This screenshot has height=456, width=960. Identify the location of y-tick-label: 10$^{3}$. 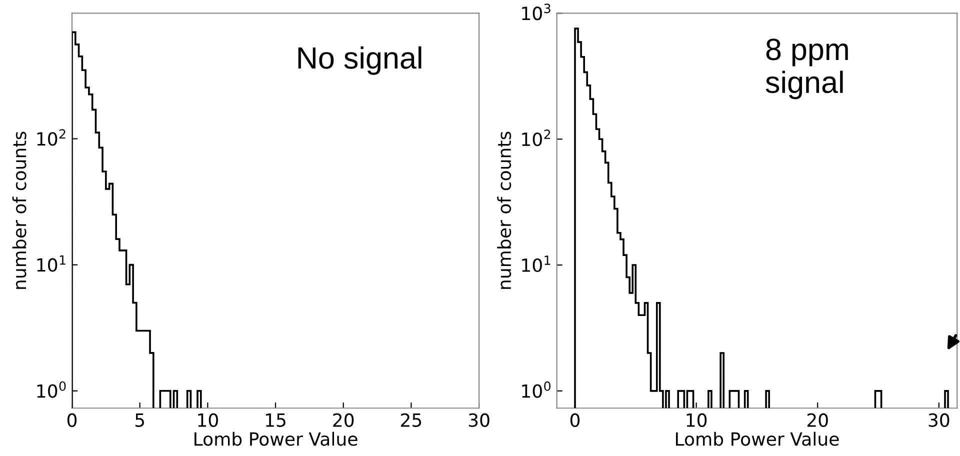
(536, 12).